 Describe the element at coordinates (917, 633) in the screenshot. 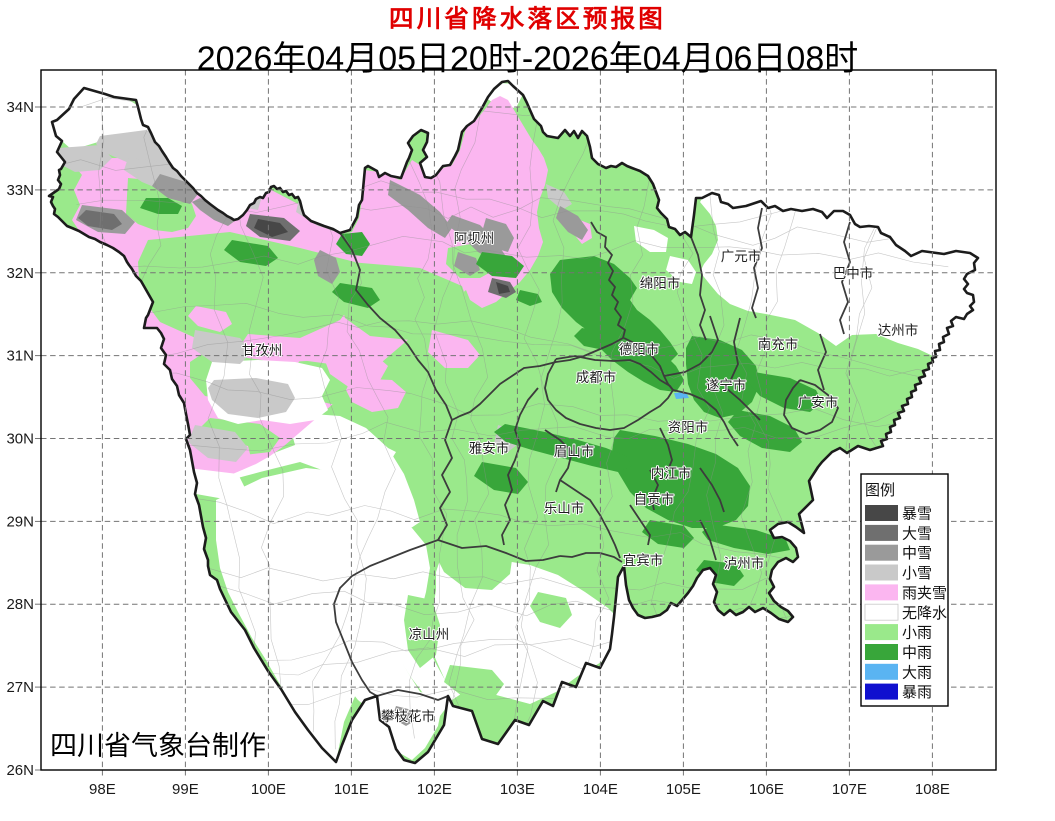

I see `svg-text: 小雨` at that location.